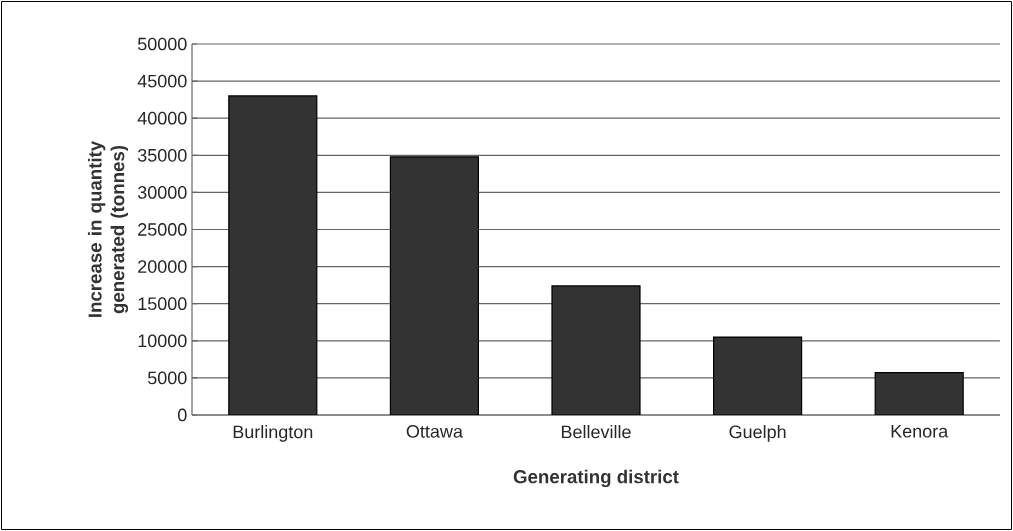  What do you see at coordinates (162, 155) in the screenshot?
I see `y-tick-label: 35000` at bounding box center [162, 155].